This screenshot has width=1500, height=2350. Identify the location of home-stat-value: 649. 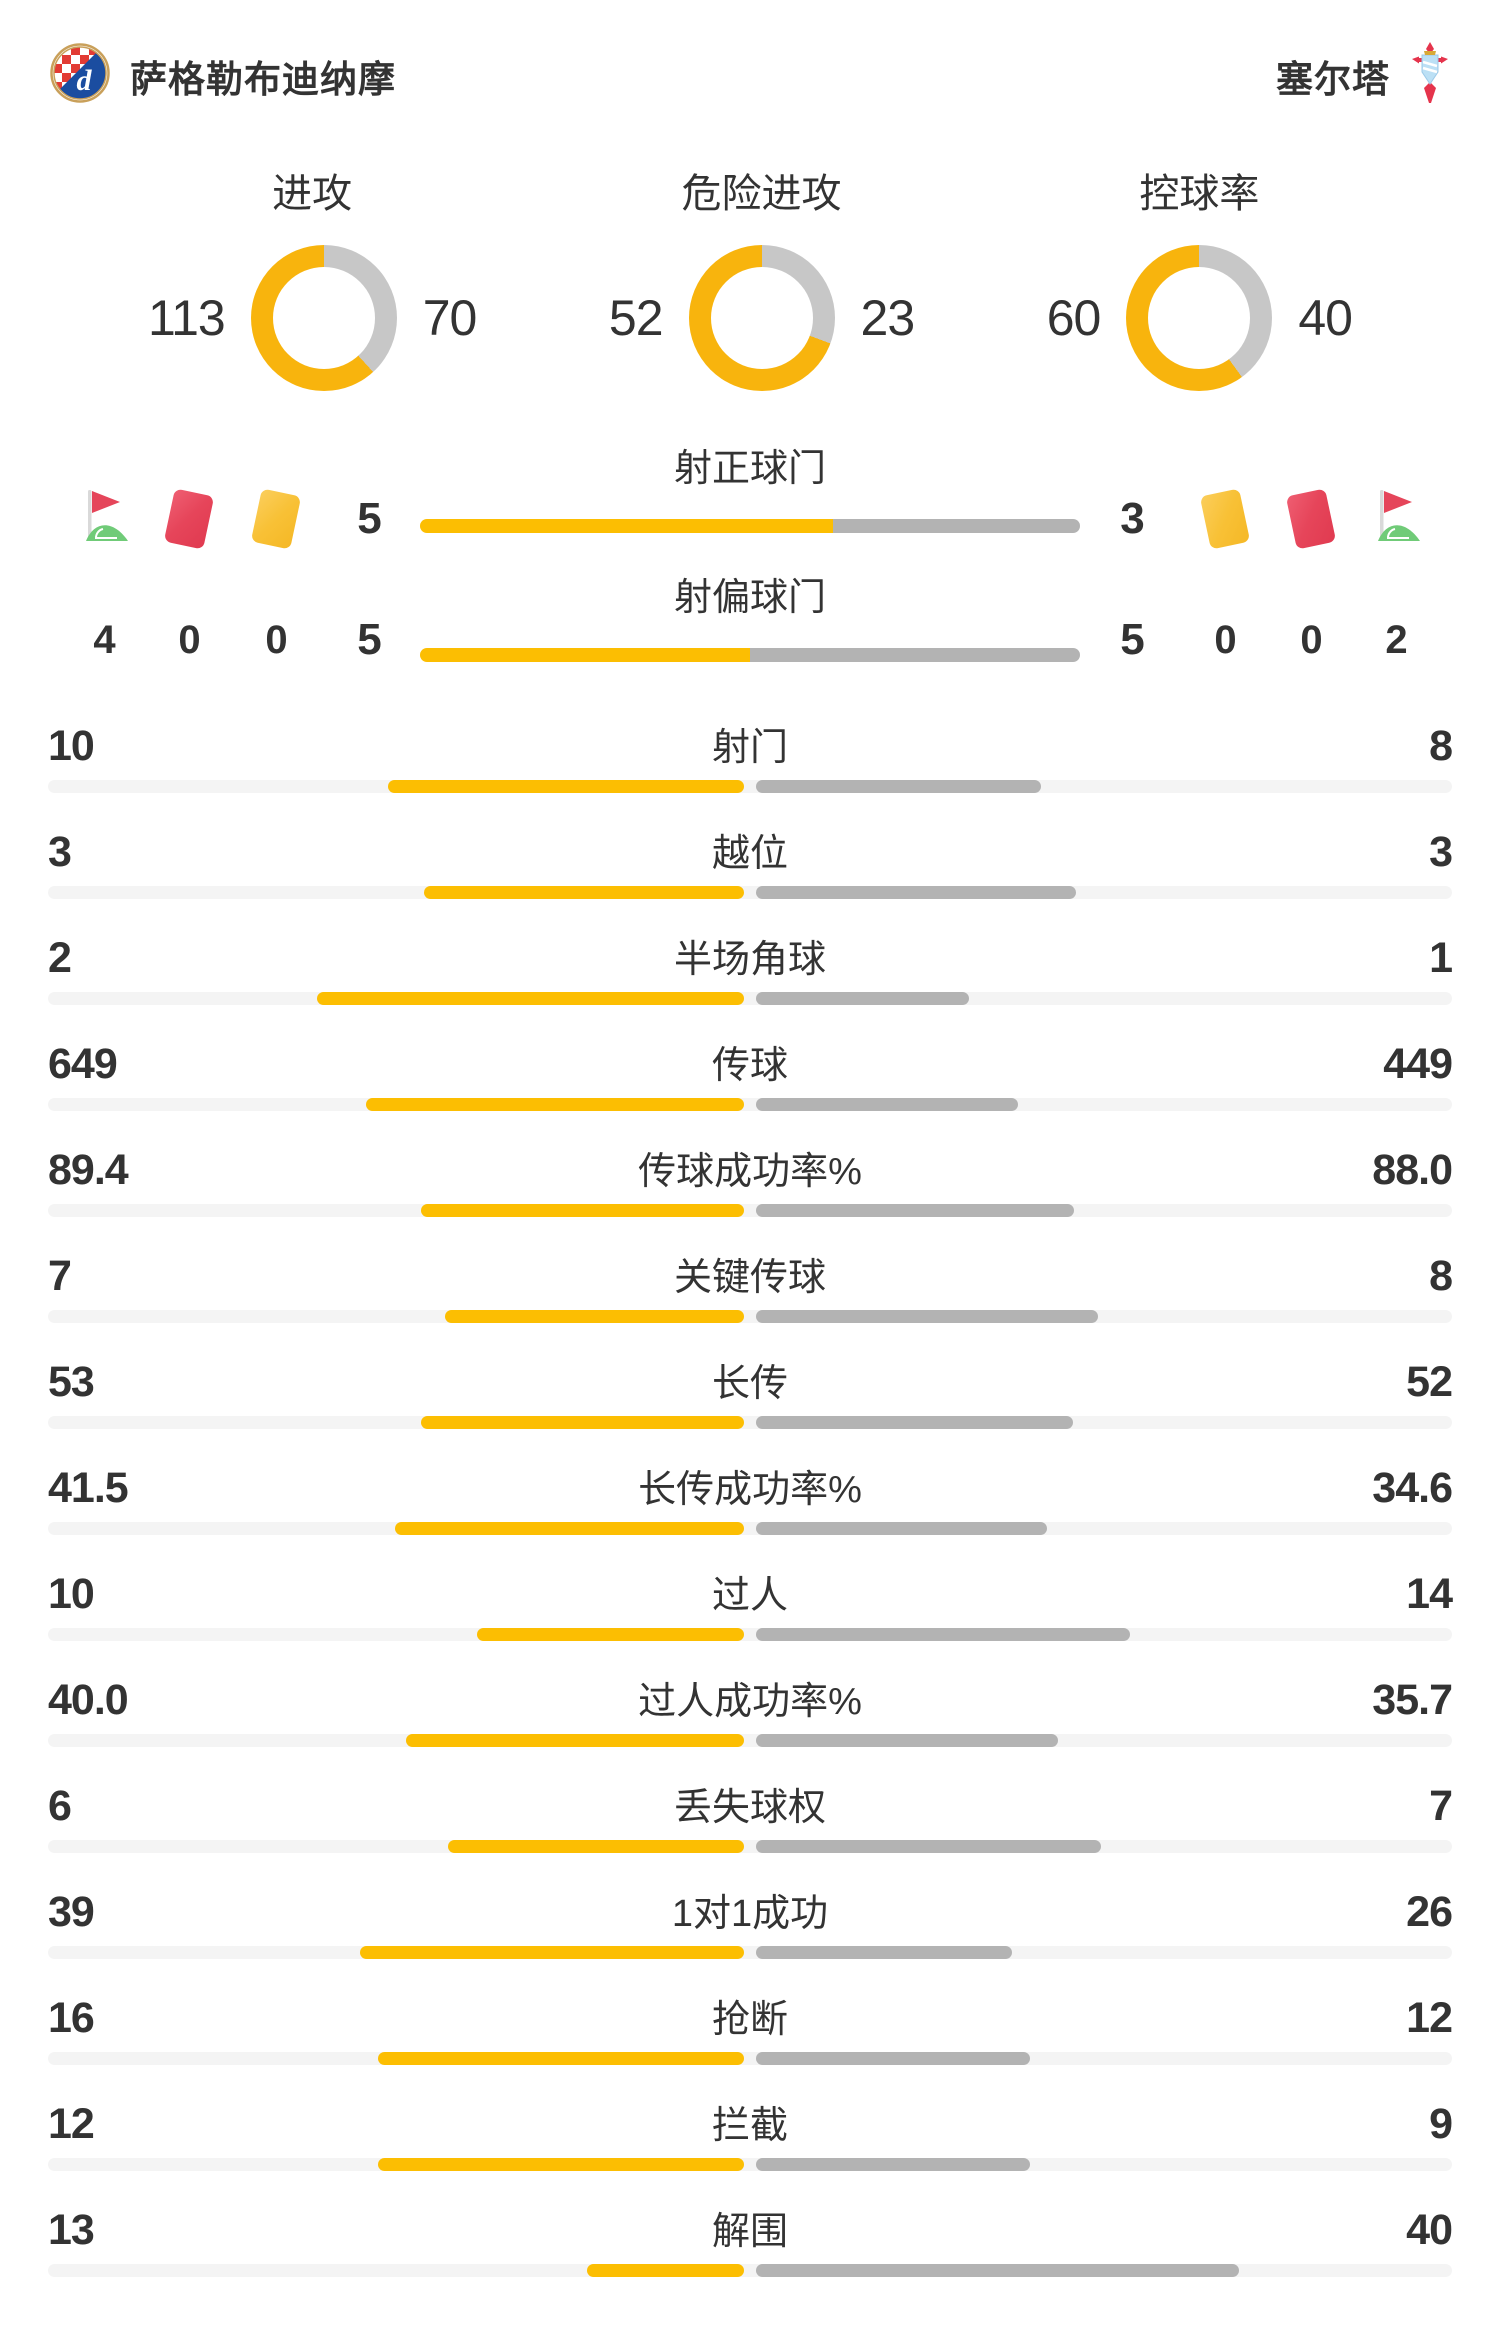
(83, 1064).